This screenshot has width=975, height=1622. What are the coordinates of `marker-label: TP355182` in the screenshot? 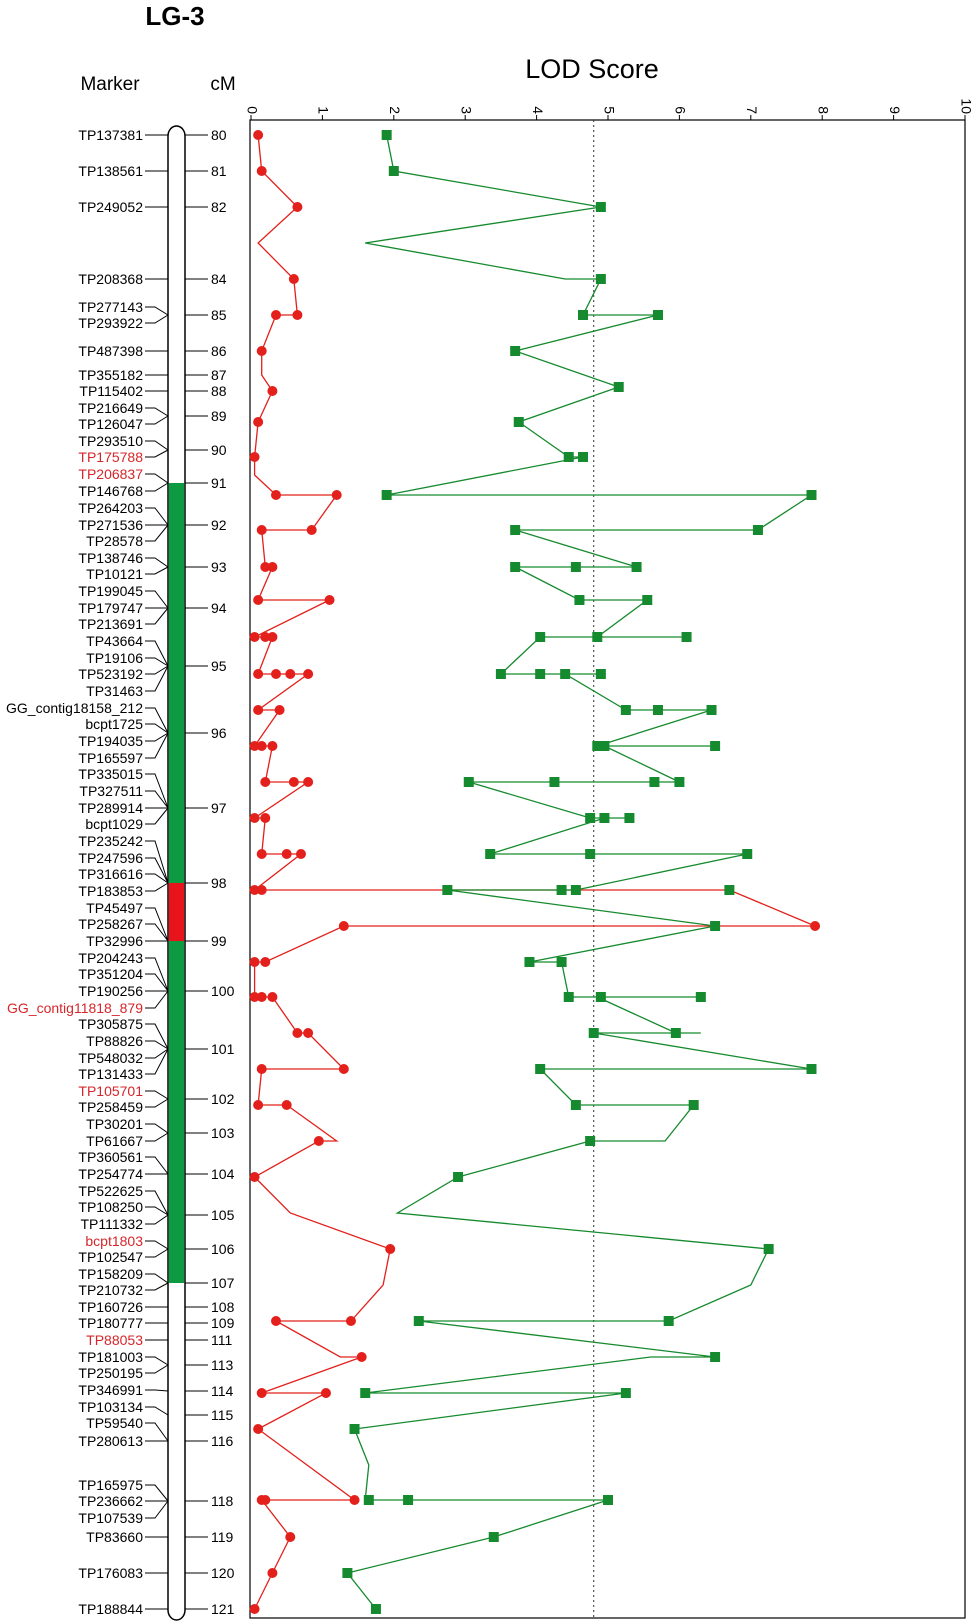 It's located at (110, 375).